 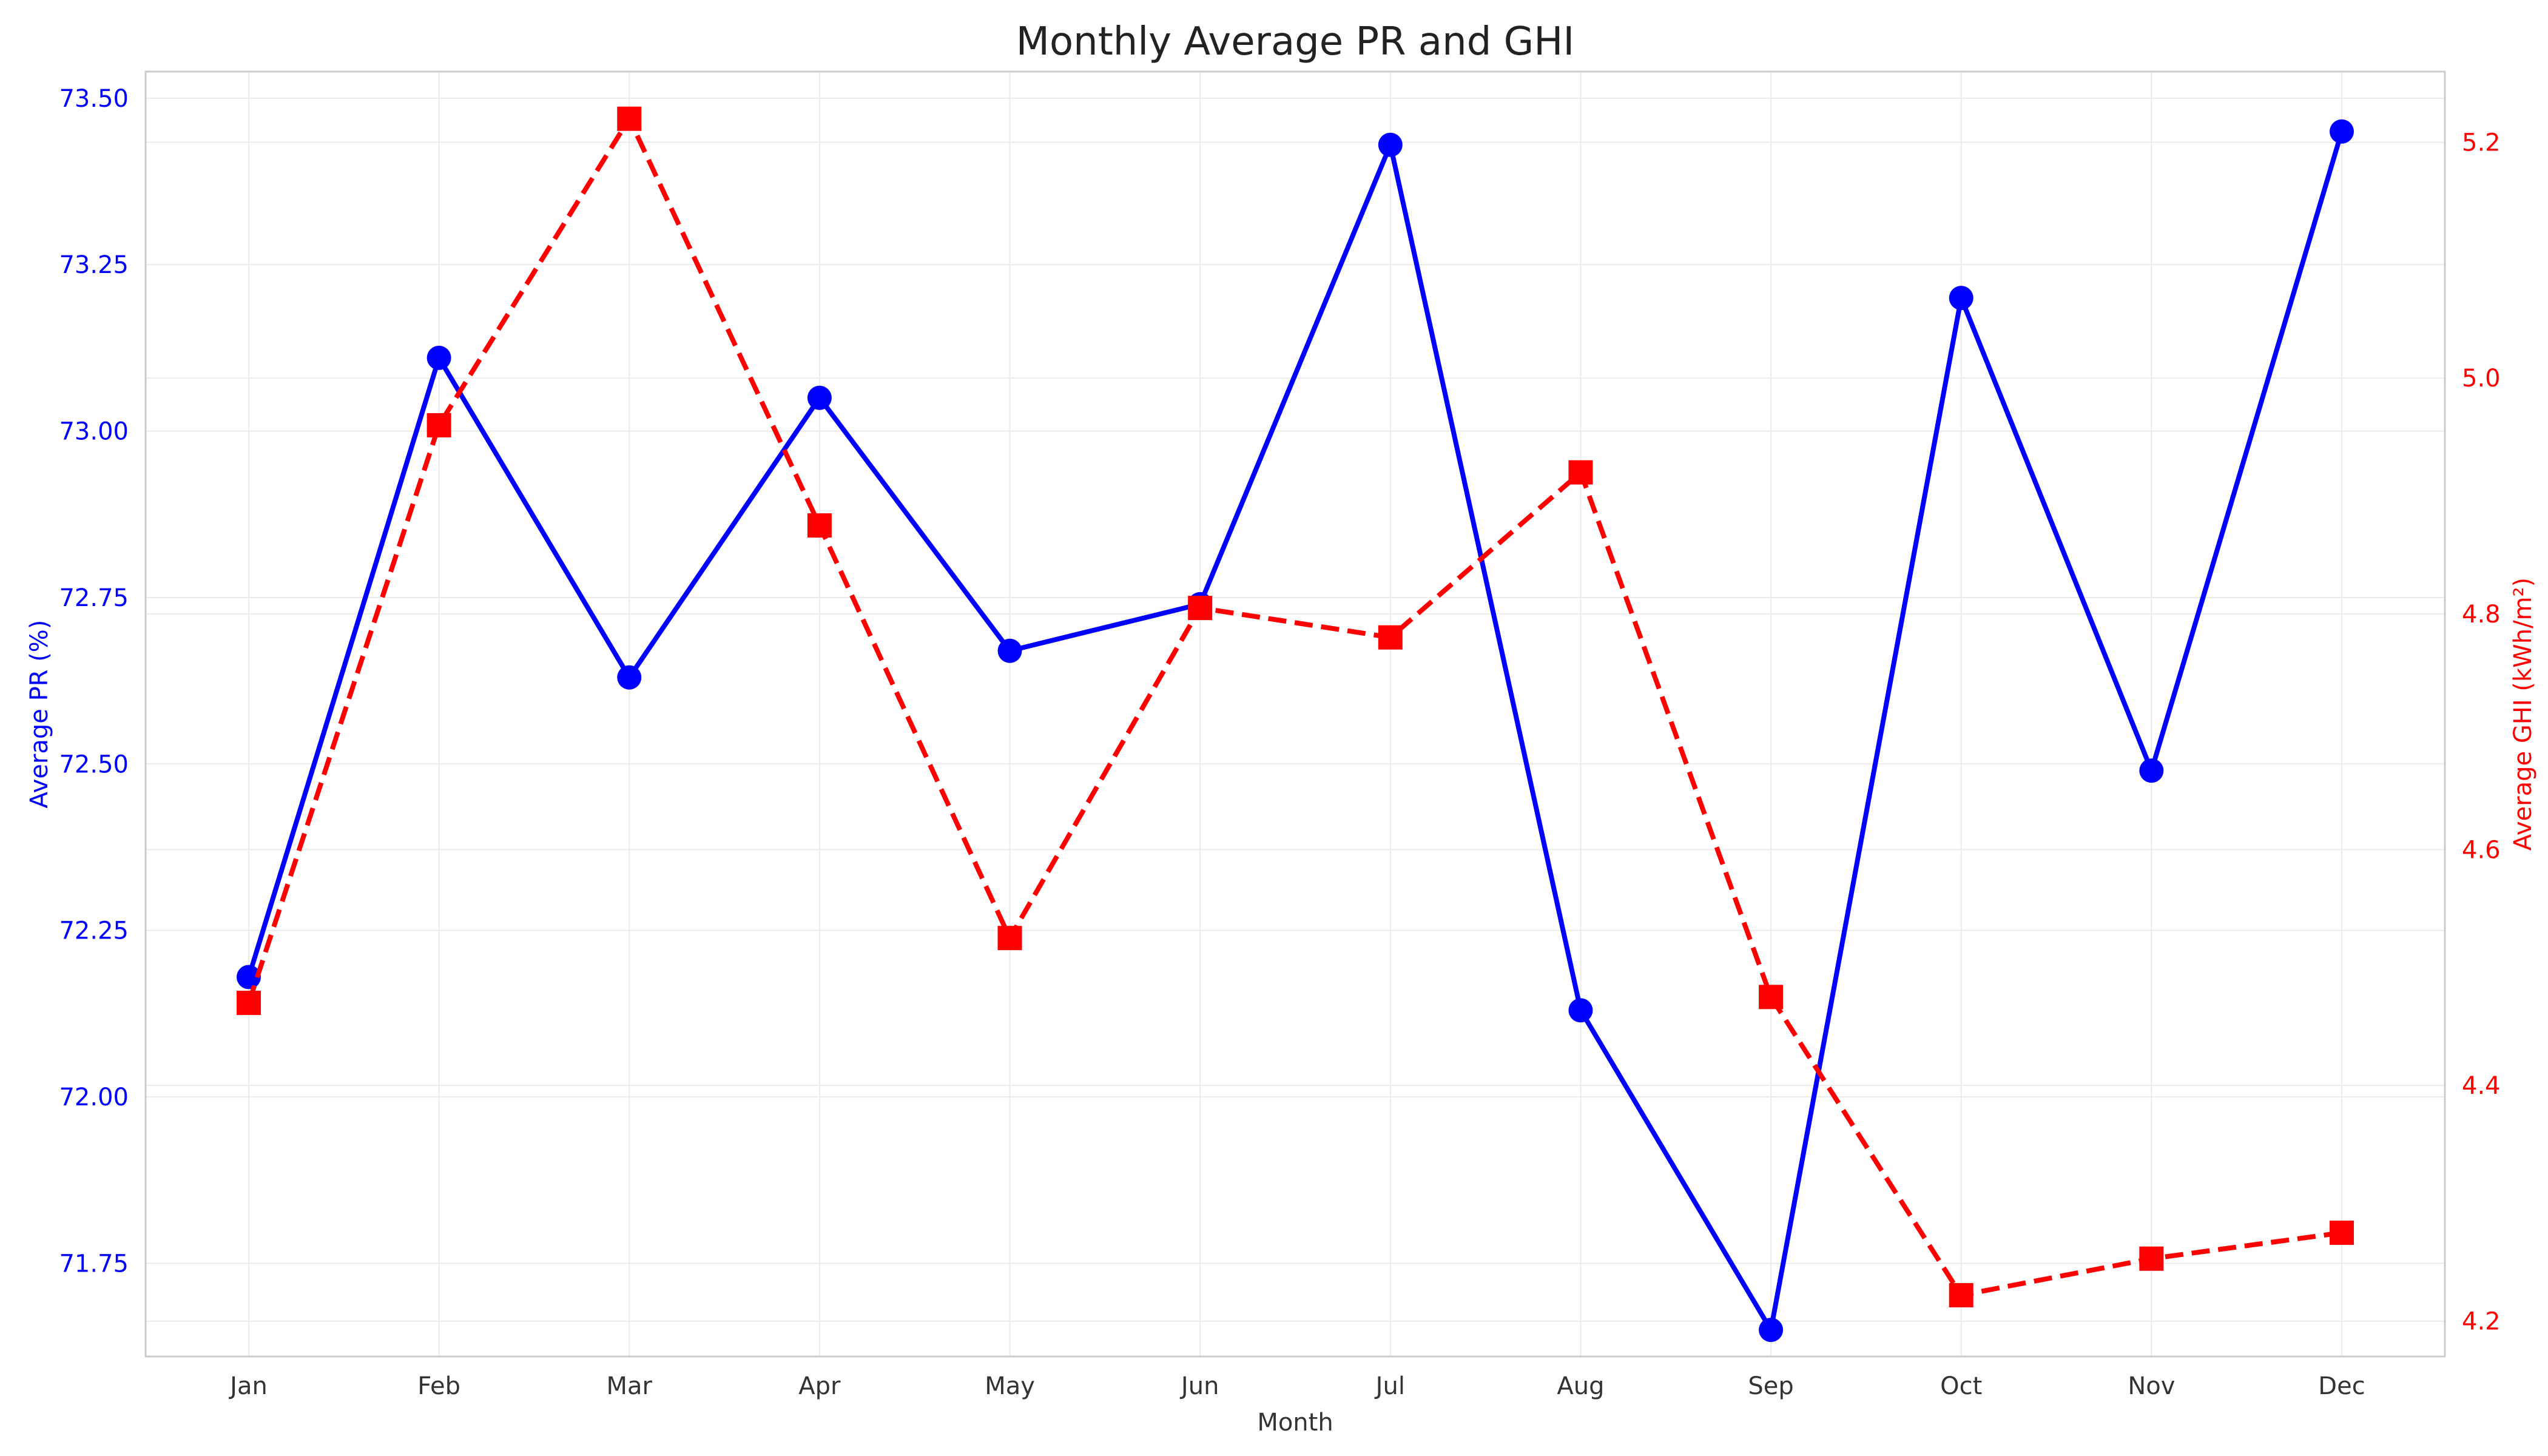 I want to click on x-tick-label: Mar, so click(x=630, y=1386).